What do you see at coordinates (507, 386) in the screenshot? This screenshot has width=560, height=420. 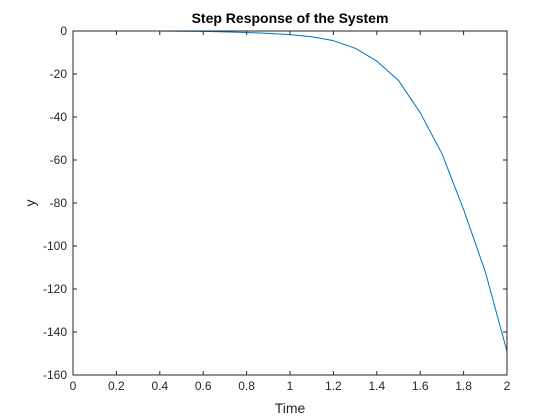 I see `x-tick-label: 2` at bounding box center [507, 386].